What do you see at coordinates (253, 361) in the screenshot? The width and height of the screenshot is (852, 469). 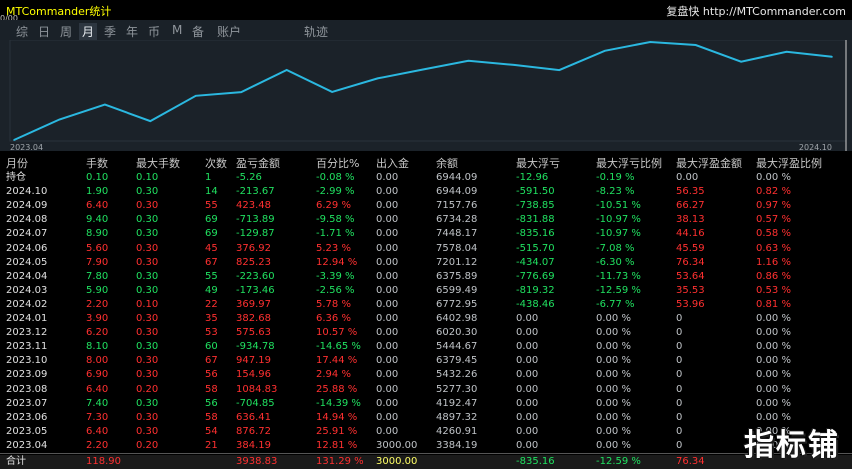 I see `table-cell: 947.19` at bounding box center [253, 361].